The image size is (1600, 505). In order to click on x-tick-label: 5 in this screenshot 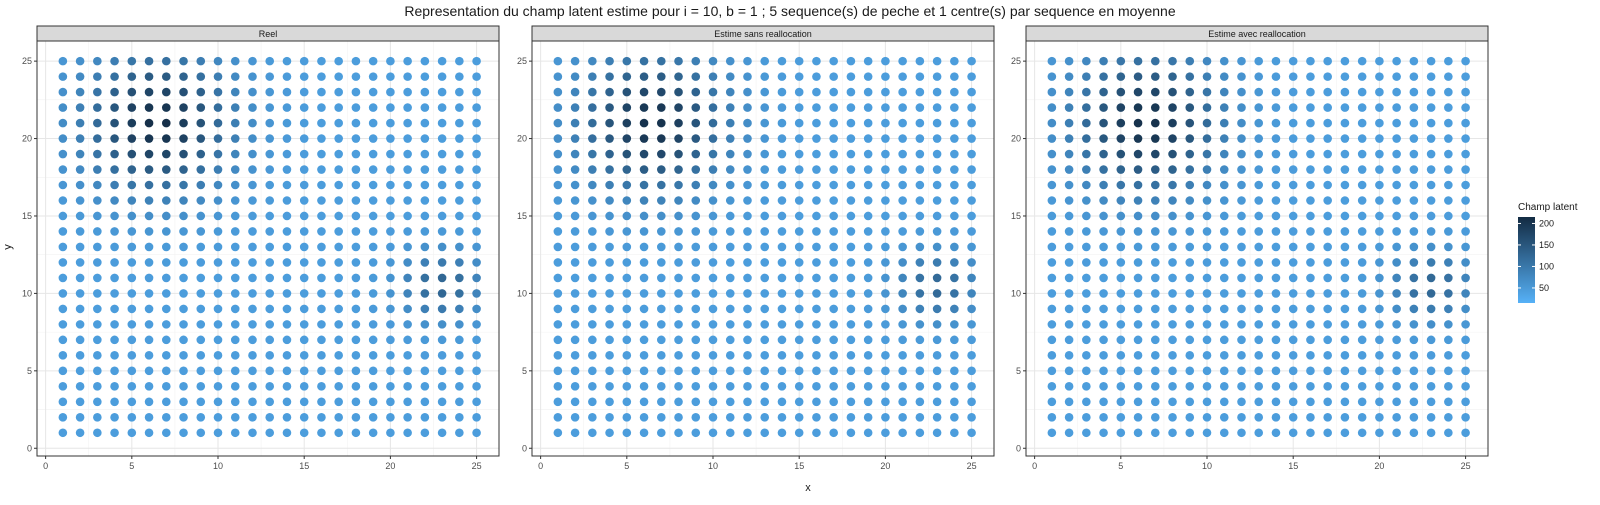, I will do `click(626, 466)`.